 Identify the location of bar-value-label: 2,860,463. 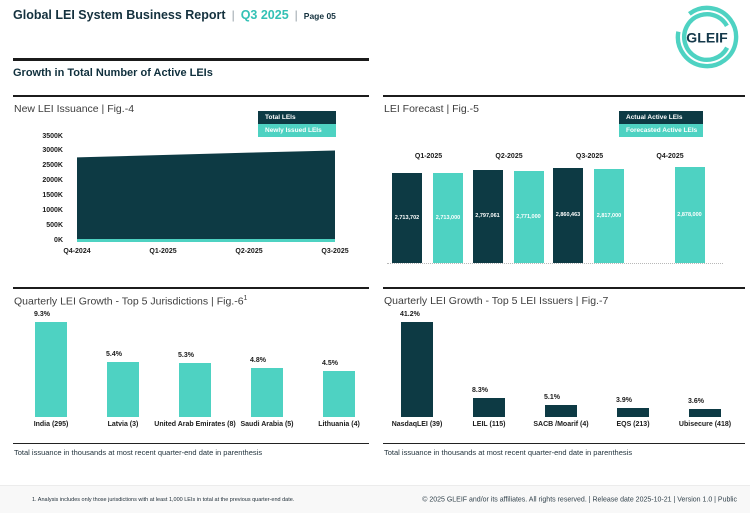
(568, 215).